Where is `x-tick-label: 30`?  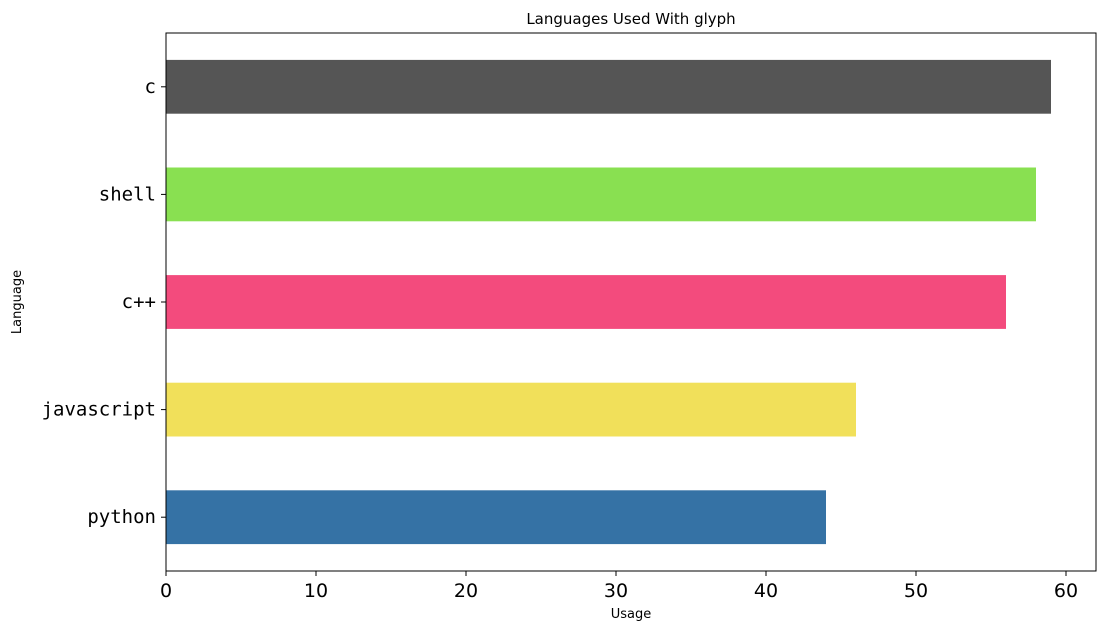
x-tick-label: 30 is located at coordinates (616, 591).